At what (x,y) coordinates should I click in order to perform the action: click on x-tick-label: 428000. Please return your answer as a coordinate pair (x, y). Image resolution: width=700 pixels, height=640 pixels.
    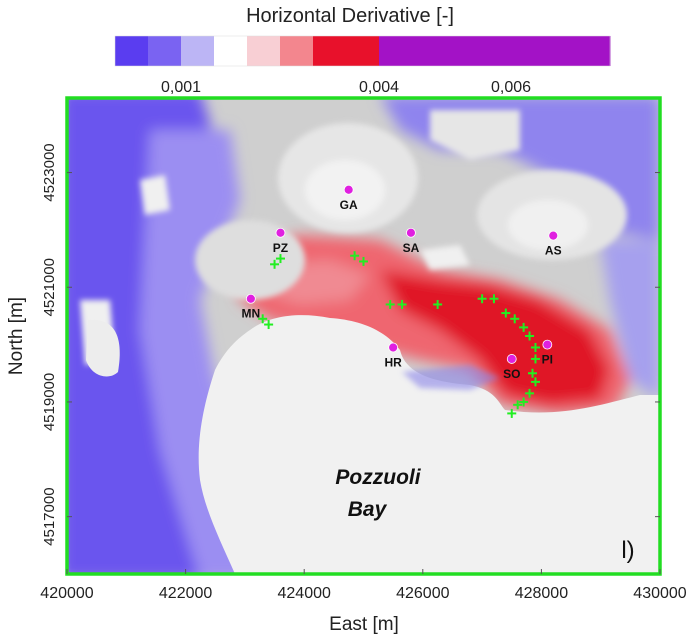
    Looking at the image, I should click on (541, 593).